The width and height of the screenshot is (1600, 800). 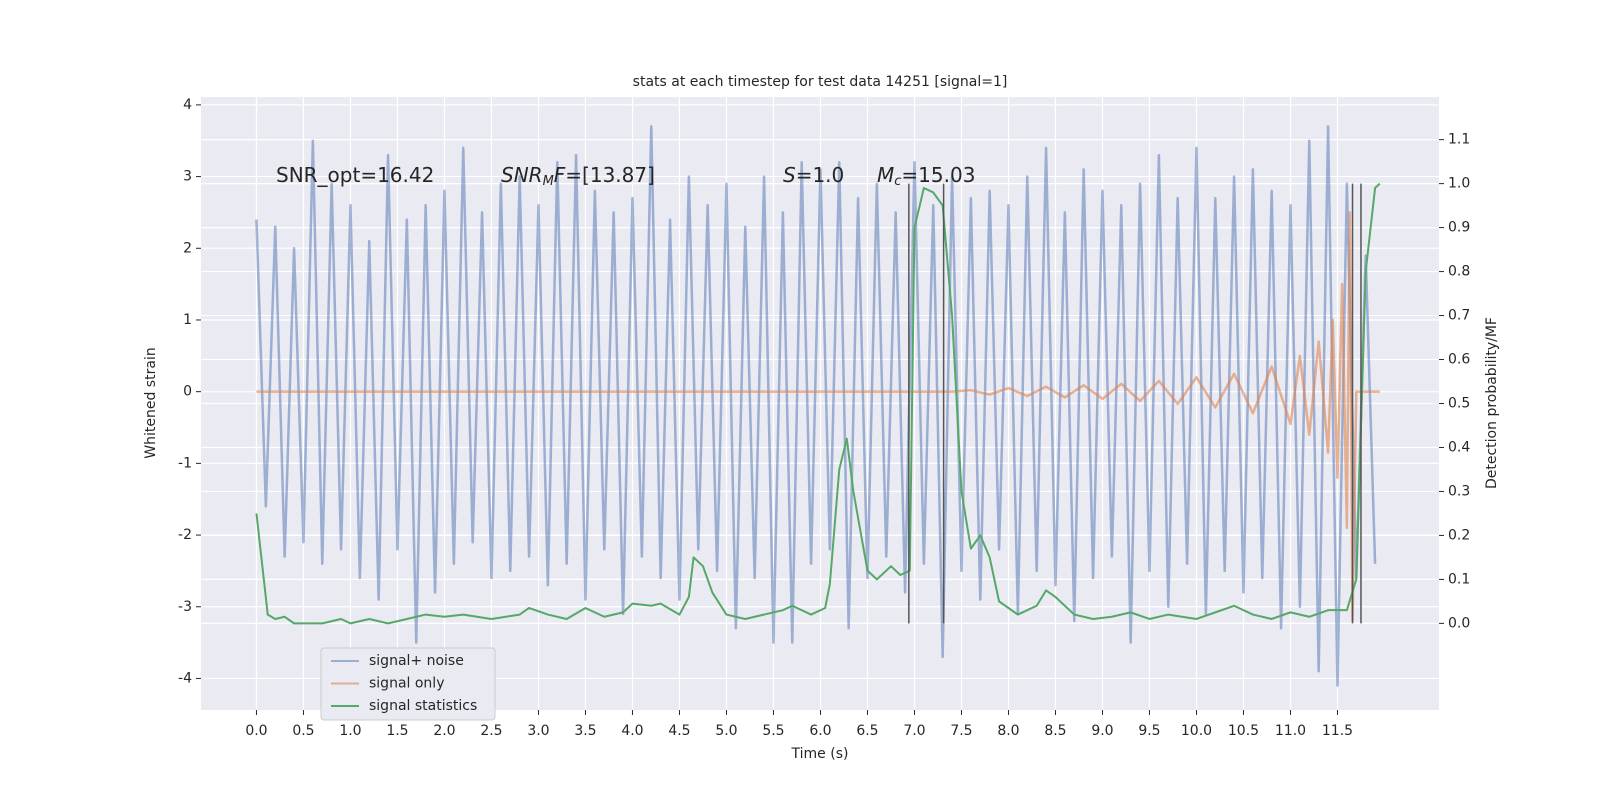 What do you see at coordinates (1008, 731) in the screenshot?
I see `x-tick-label: 8.0` at bounding box center [1008, 731].